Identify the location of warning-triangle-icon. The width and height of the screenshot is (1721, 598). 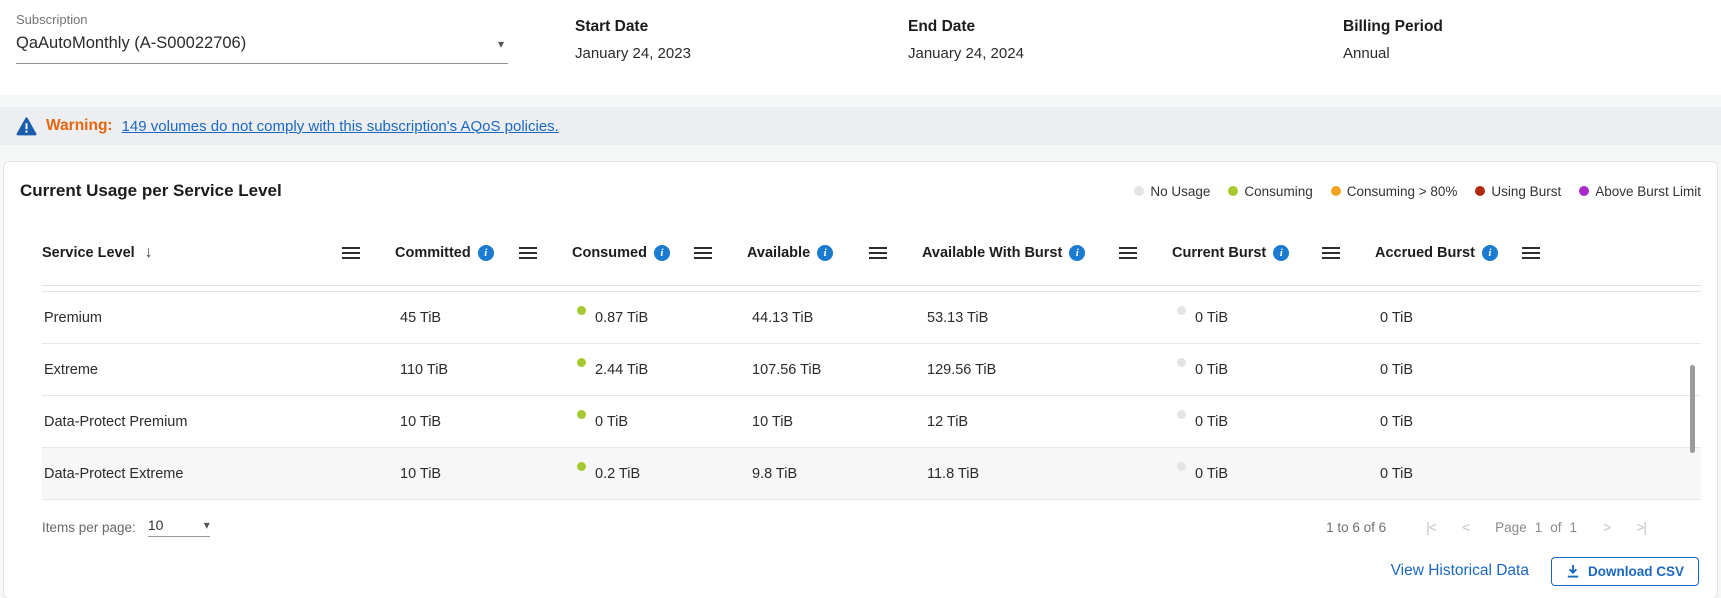
(26, 125).